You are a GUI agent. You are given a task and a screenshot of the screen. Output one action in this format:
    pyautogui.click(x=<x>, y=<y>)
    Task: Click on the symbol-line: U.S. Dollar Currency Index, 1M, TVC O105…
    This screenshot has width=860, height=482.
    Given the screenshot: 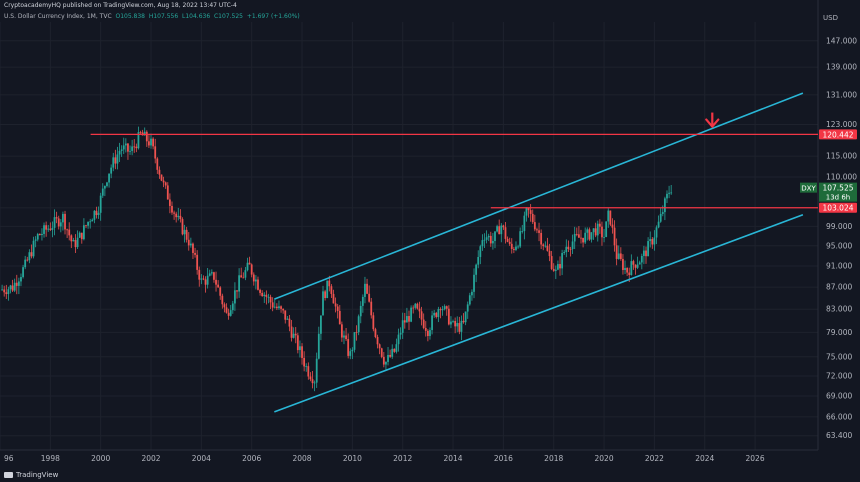 What is the action you would take?
    pyautogui.click(x=152, y=16)
    